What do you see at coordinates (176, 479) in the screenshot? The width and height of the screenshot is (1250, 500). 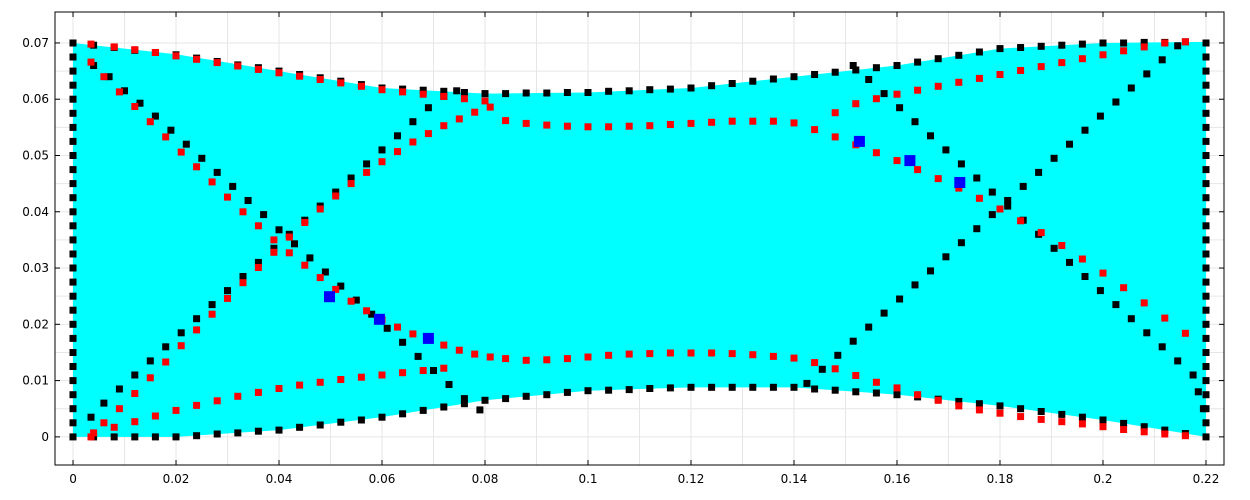 I see `x-tick-label: 0.02` at bounding box center [176, 479].